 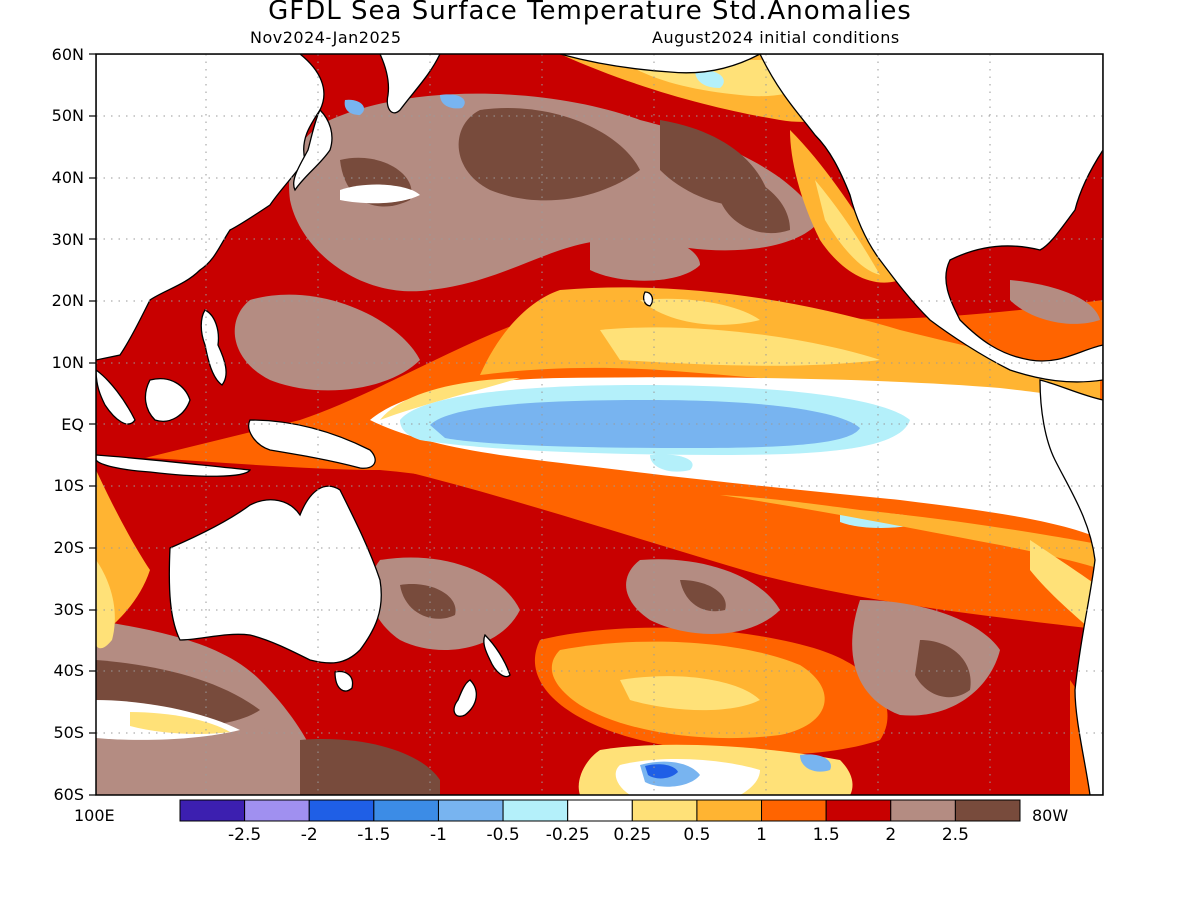 I want to click on colorbar-tick-label: 0.5, so click(x=697, y=835).